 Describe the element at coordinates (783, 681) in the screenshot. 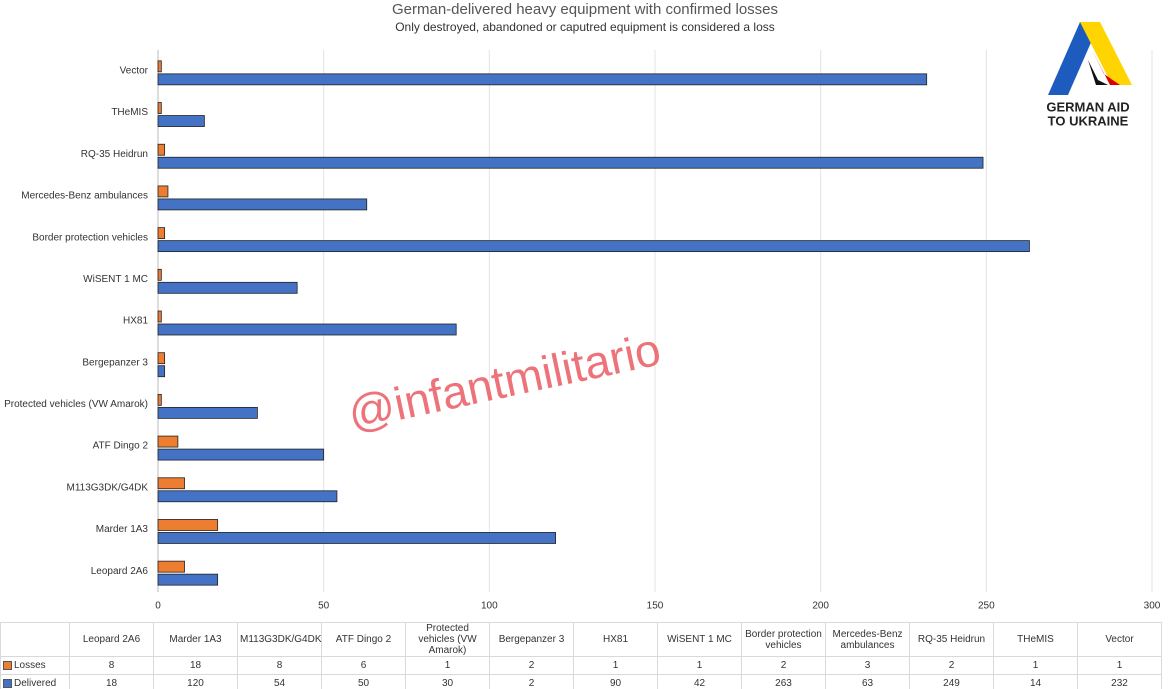

I see `table-cell: 263` at that location.